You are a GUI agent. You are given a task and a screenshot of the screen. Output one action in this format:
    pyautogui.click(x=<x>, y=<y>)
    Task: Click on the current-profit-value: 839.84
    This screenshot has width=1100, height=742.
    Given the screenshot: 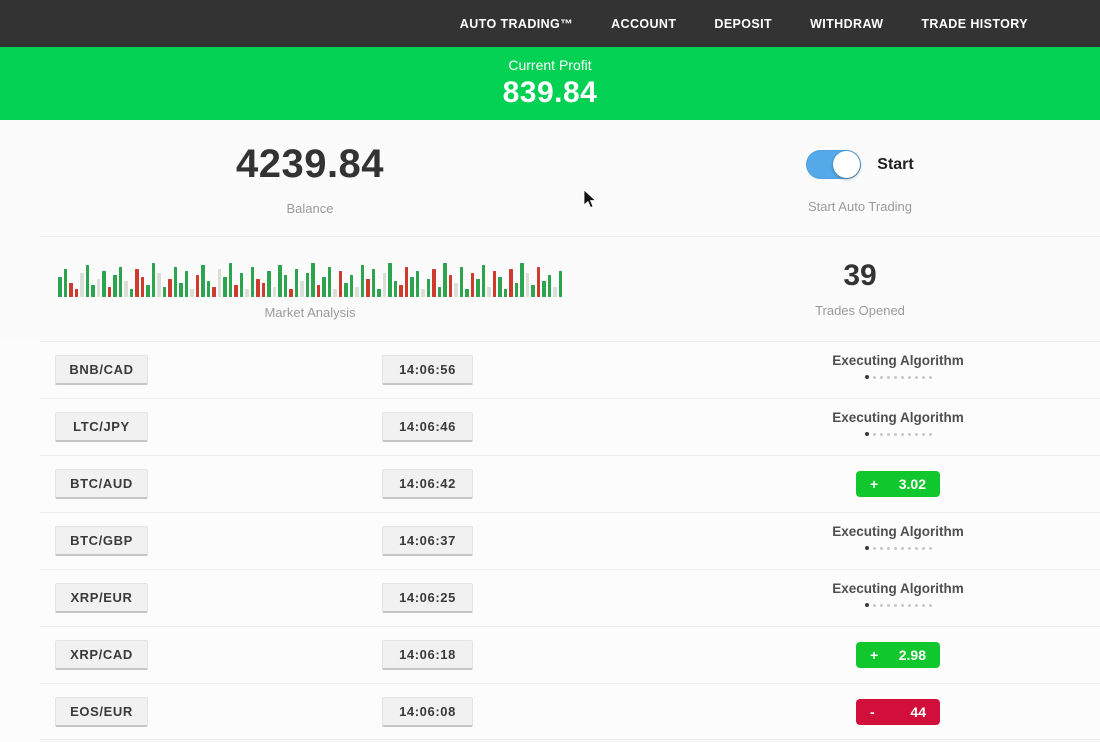 What is the action you would take?
    pyautogui.click(x=550, y=92)
    